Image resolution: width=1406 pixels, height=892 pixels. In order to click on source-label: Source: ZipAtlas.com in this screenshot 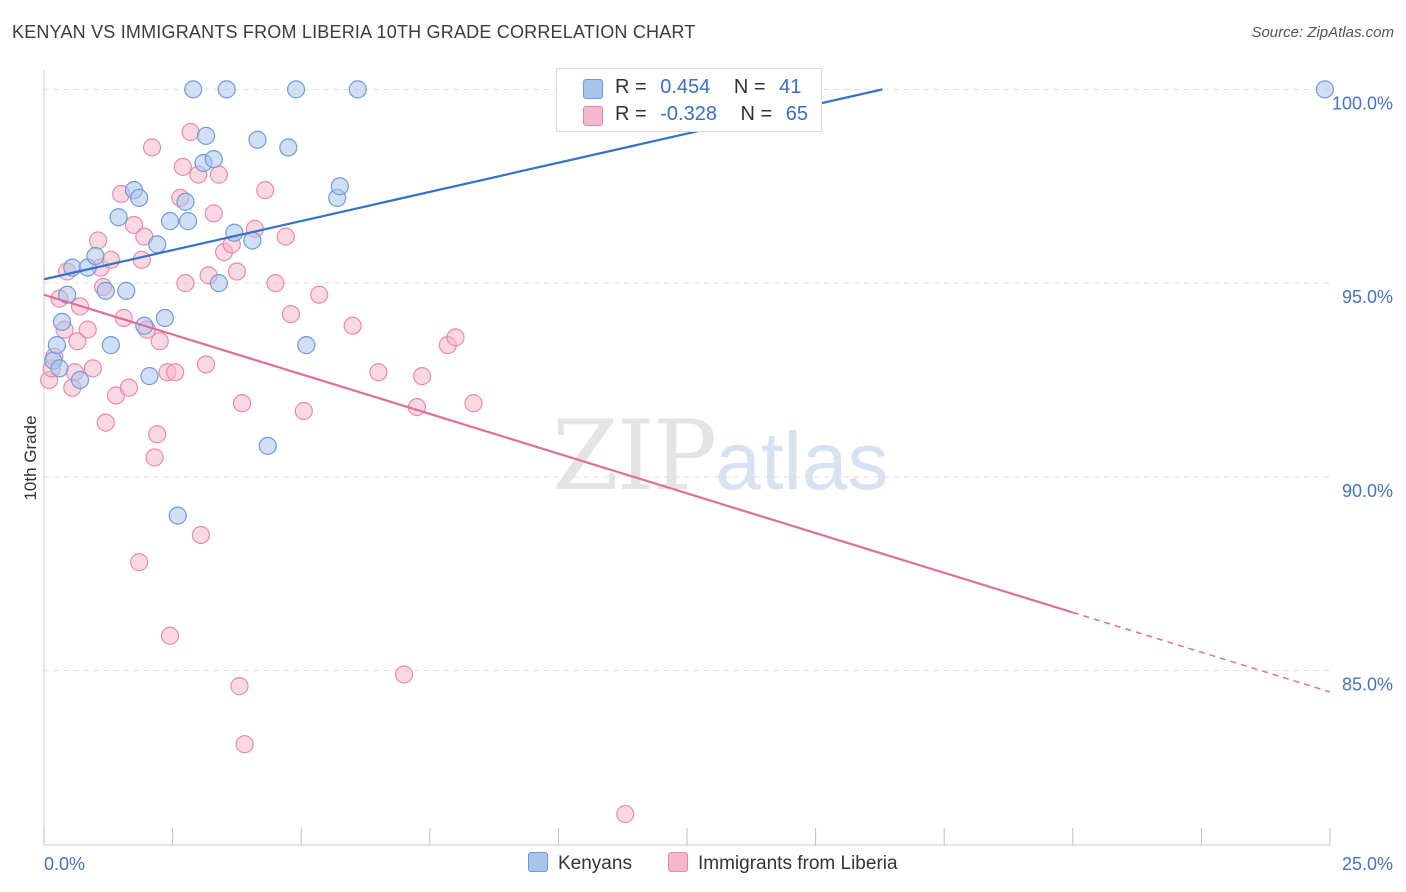, I will do `click(1322, 32)`.